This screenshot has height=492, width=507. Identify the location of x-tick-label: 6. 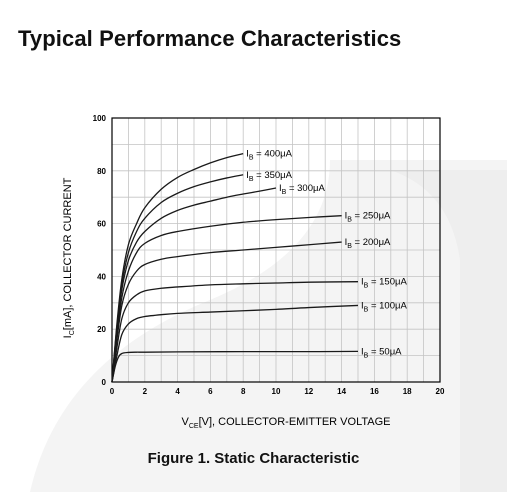
(210, 391).